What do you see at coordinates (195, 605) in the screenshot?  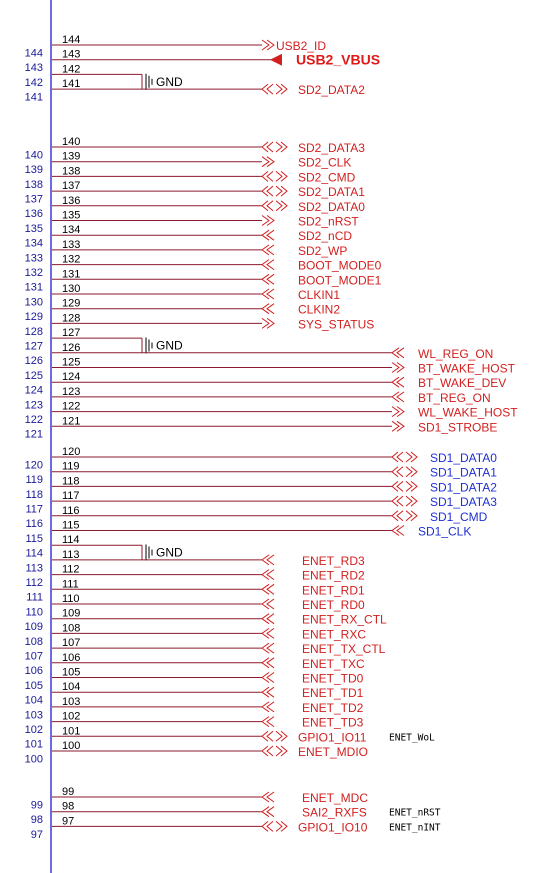 I see `pin-row: 110 110 ENET_RD0` at bounding box center [195, 605].